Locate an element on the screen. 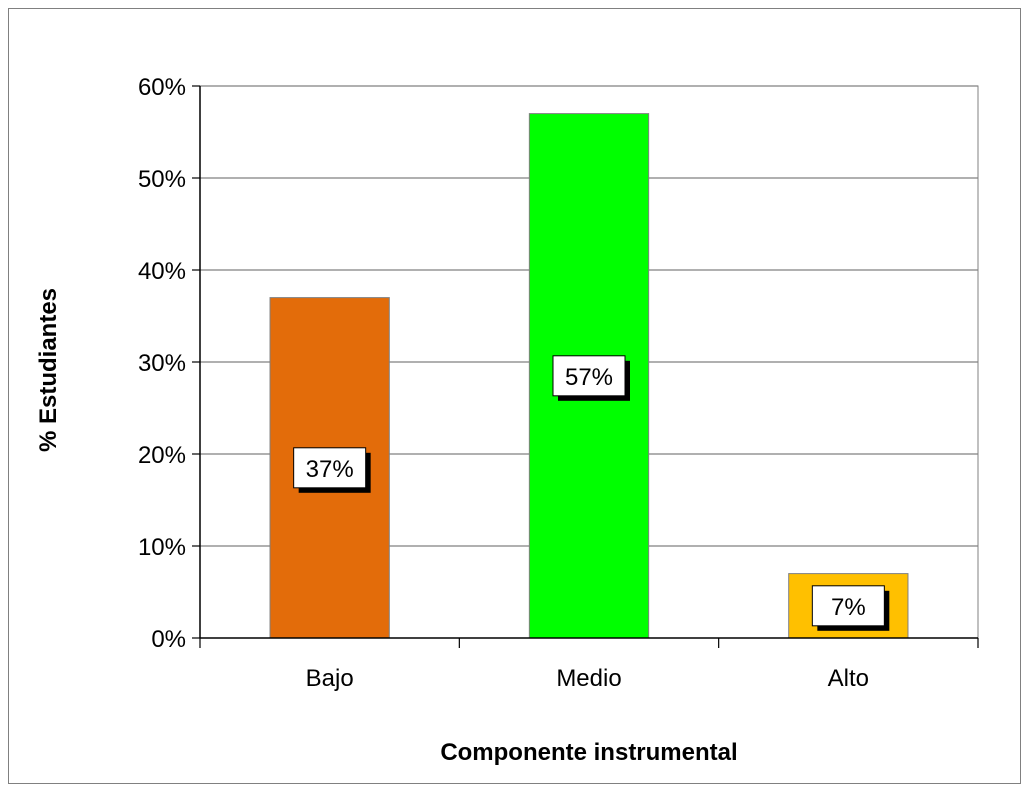  y-tick-label: 30% is located at coordinates (162, 363).